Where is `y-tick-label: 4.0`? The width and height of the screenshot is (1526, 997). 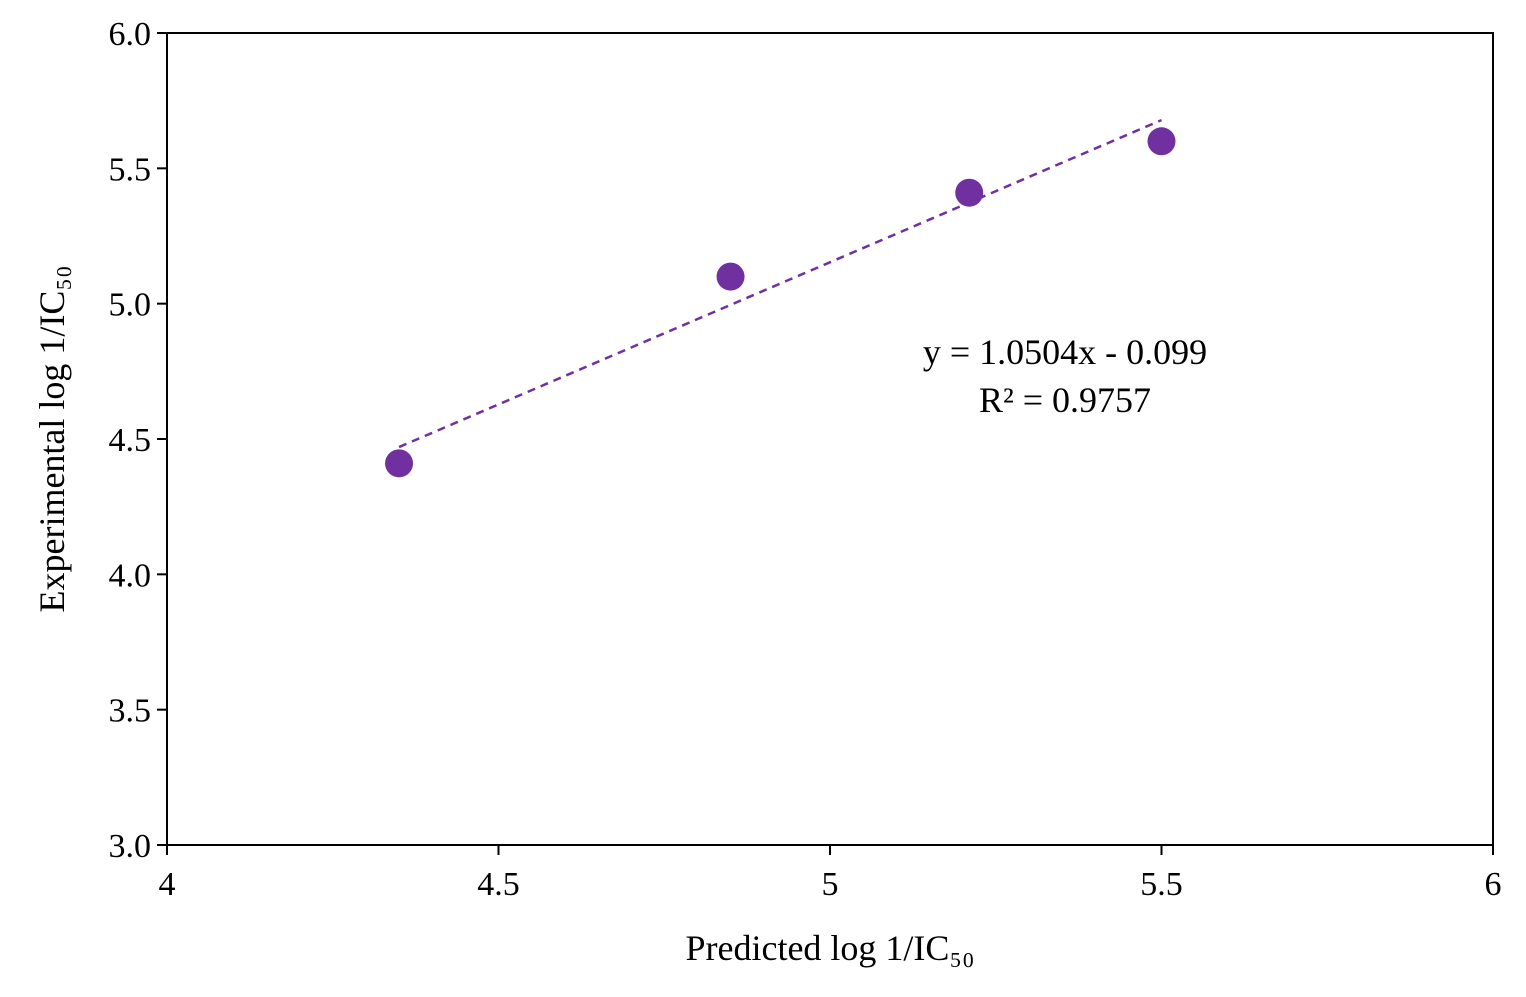
y-tick-label: 4.0 is located at coordinates (130, 575).